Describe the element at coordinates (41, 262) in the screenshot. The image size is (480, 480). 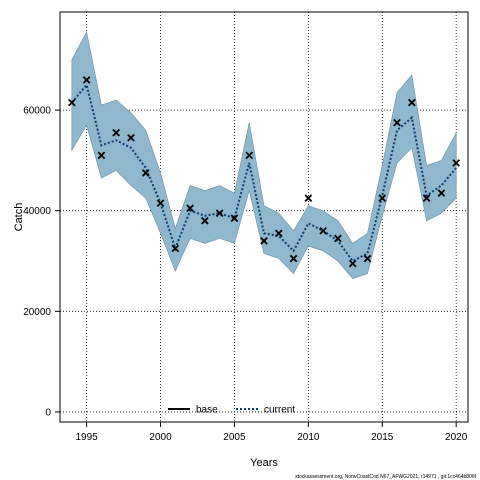
I see `y-axis: 0 20000 40000 60000` at that location.